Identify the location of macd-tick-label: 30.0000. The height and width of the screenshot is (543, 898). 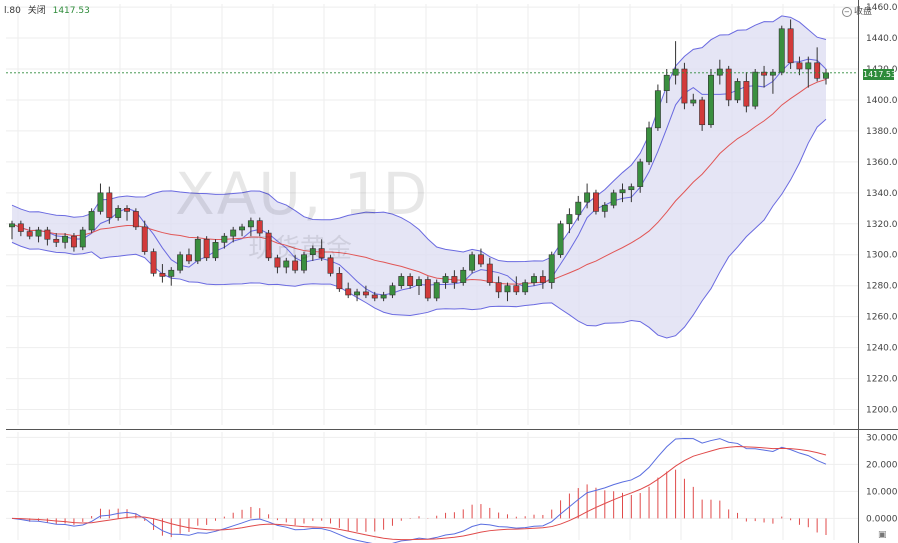
(882, 438).